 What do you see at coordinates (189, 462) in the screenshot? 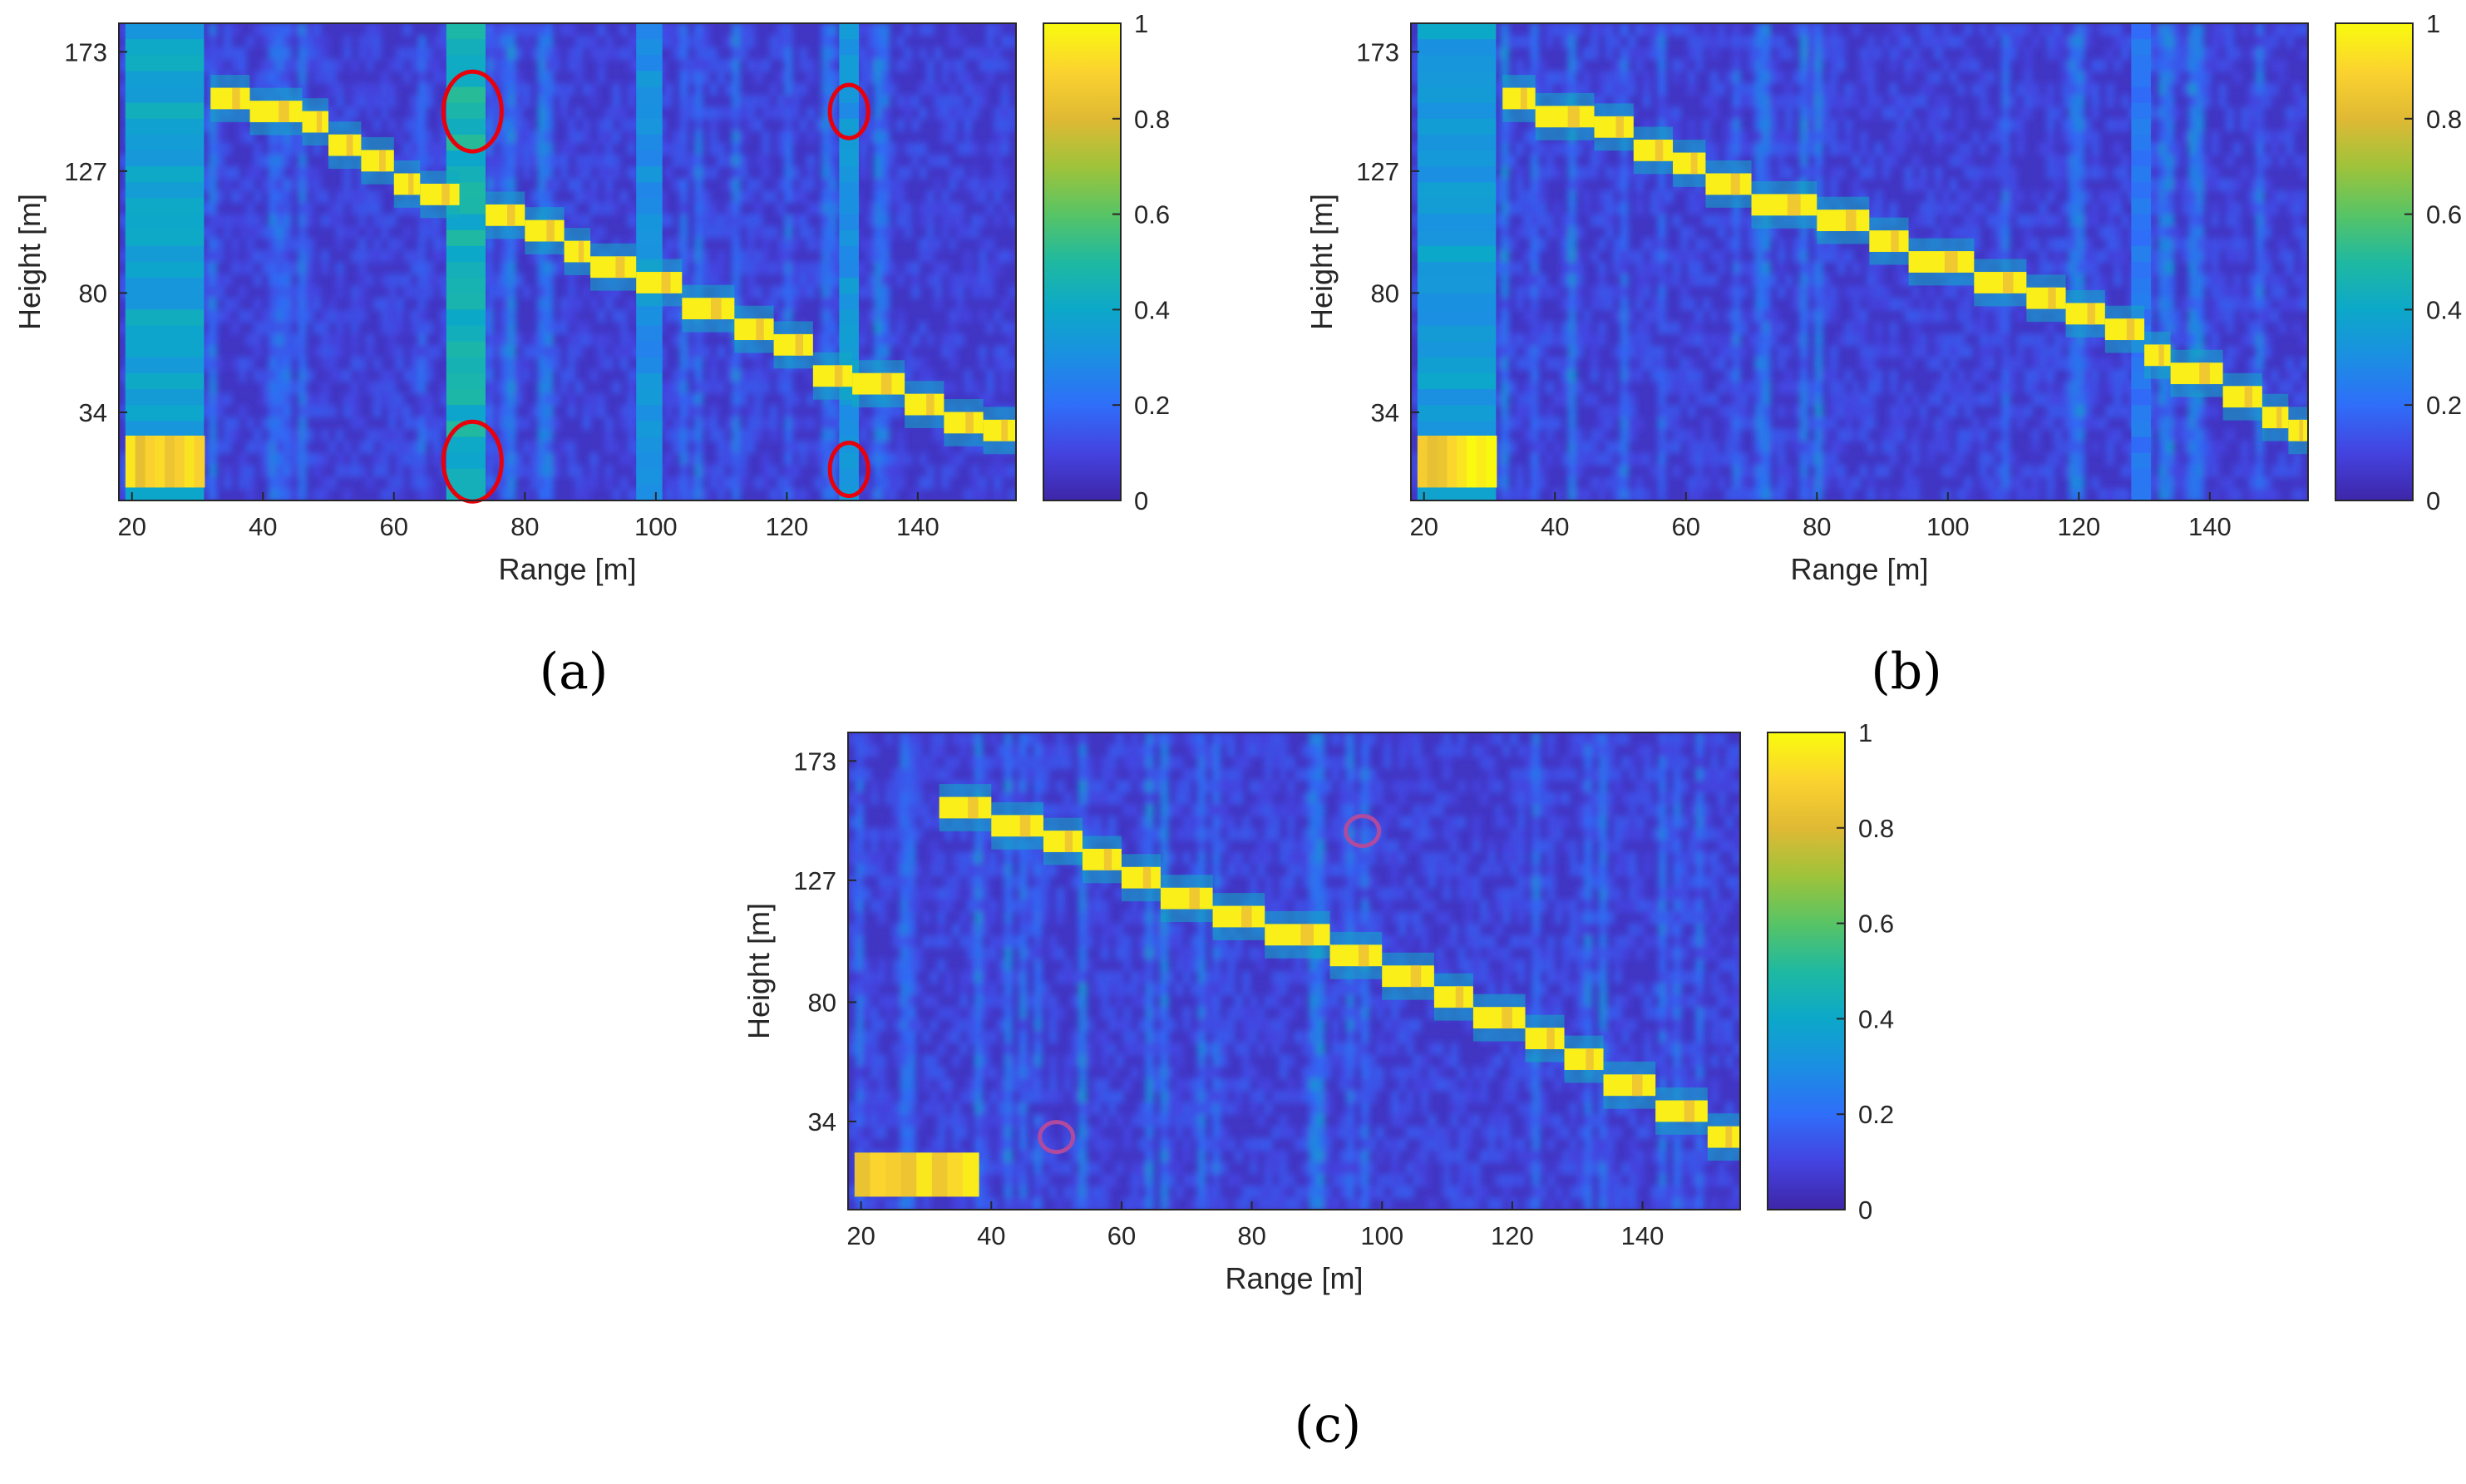
I see `low-block-cell` at bounding box center [189, 462].